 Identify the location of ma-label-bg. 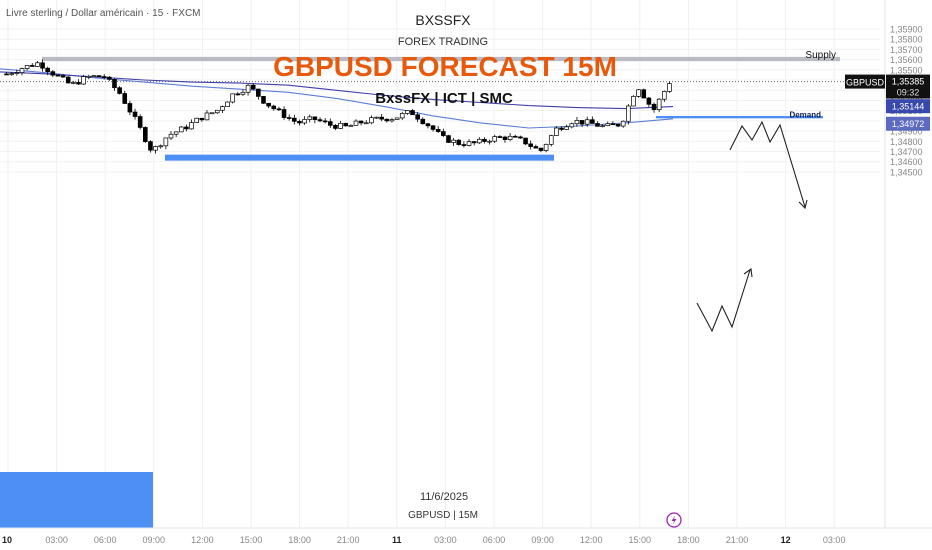
(908, 123).